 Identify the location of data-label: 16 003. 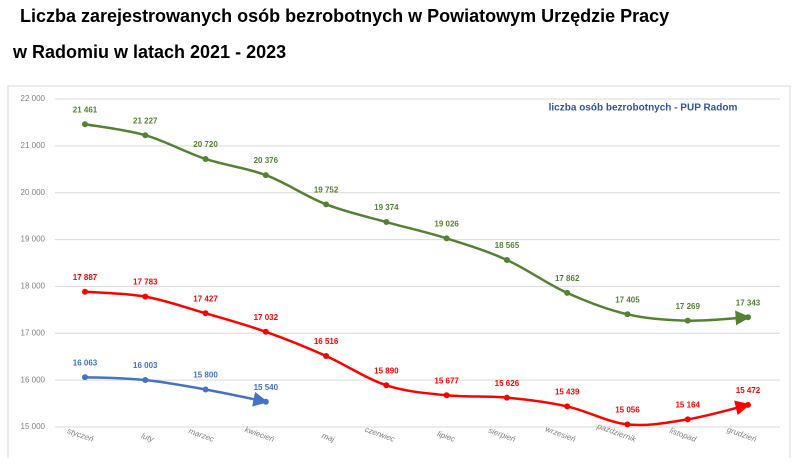
(145, 365).